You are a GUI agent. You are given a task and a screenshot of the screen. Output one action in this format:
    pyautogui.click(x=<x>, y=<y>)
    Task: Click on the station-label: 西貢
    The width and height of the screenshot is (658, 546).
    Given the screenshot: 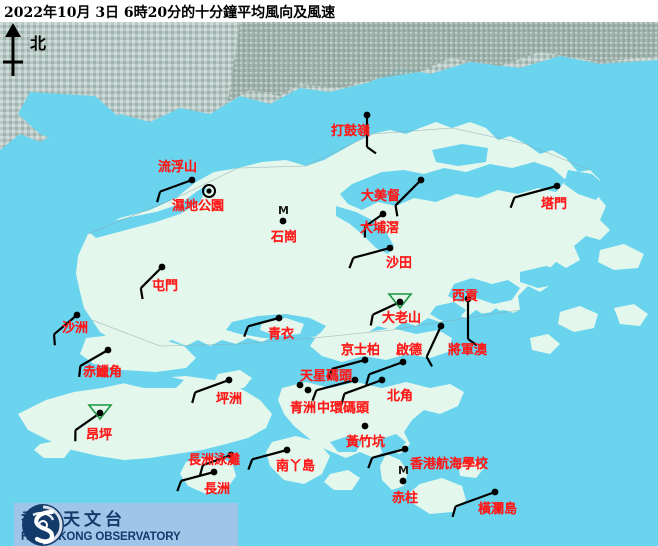 What is the action you would take?
    pyautogui.click(x=465, y=296)
    